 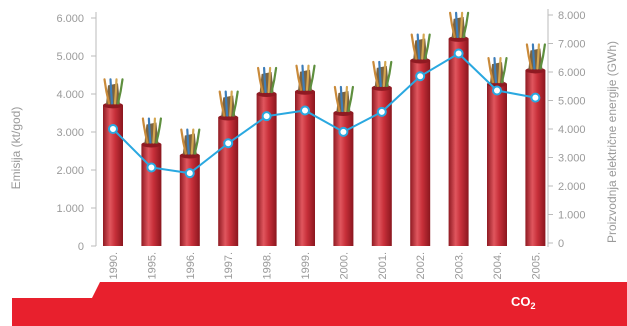 What do you see at coordinates (70, 171) in the screenshot?
I see `left-tick-label: 2.000` at bounding box center [70, 171].